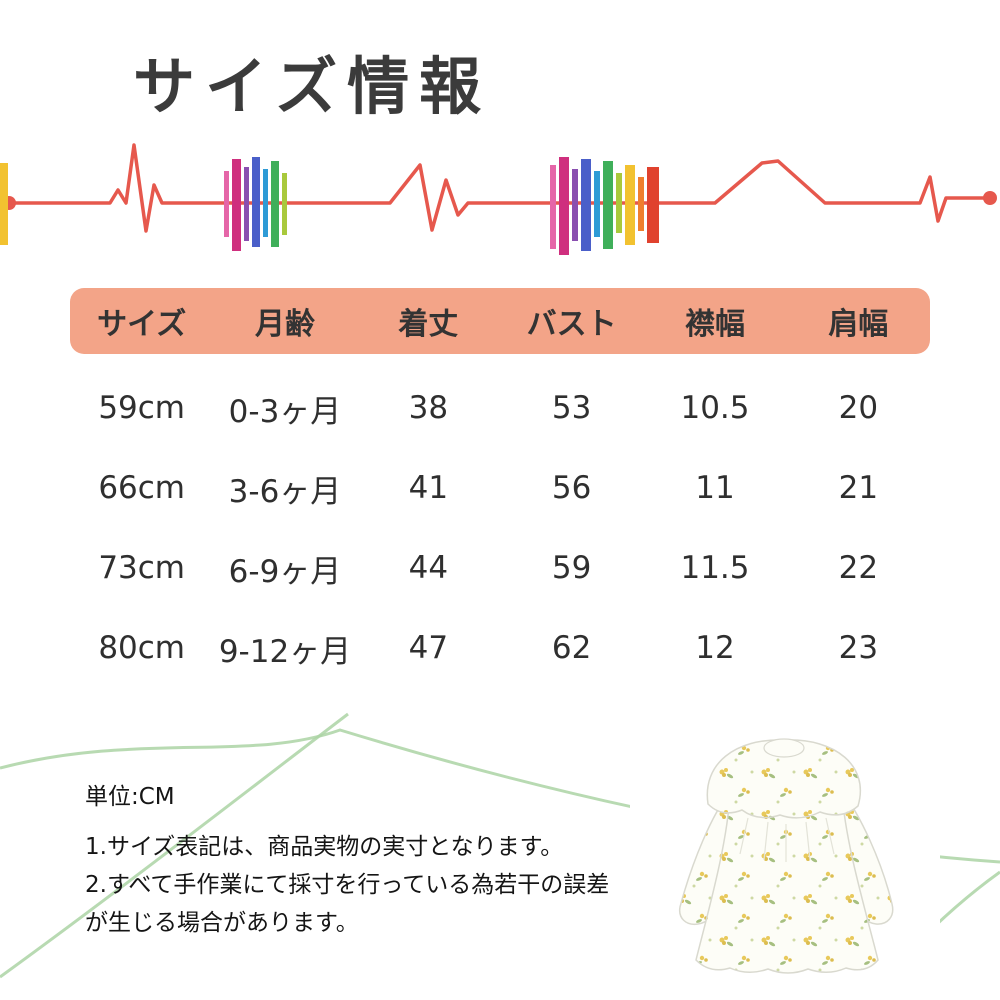 The height and width of the screenshot is (1000, 1000). Describe the element at coordinates (428, 408) in the screenshot. I see `length-cell: 38` at that location.